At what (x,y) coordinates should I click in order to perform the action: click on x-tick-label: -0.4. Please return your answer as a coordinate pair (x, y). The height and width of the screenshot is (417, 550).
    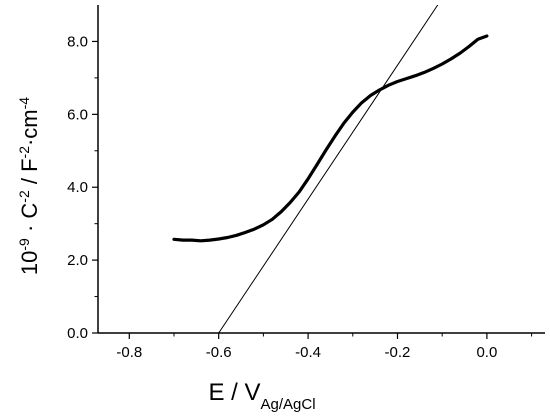
    Looking at the image, I should click on (308, 352).